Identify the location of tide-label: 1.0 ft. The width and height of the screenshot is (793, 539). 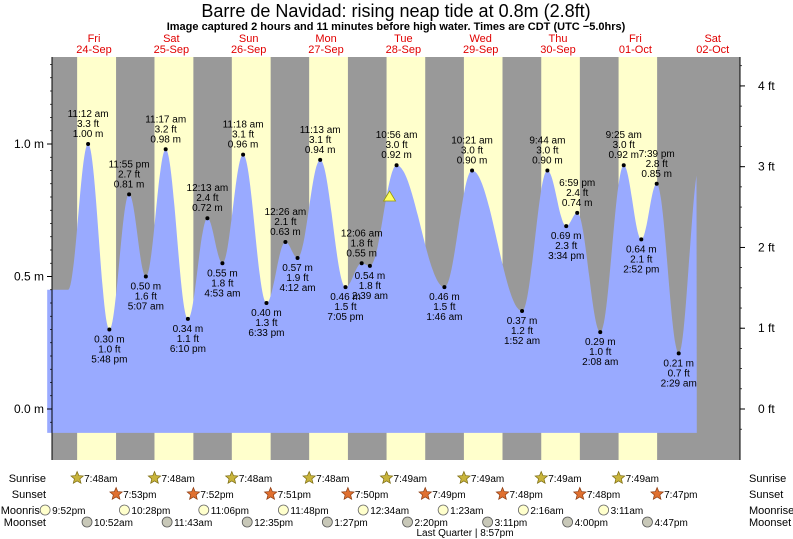
(600, 352).